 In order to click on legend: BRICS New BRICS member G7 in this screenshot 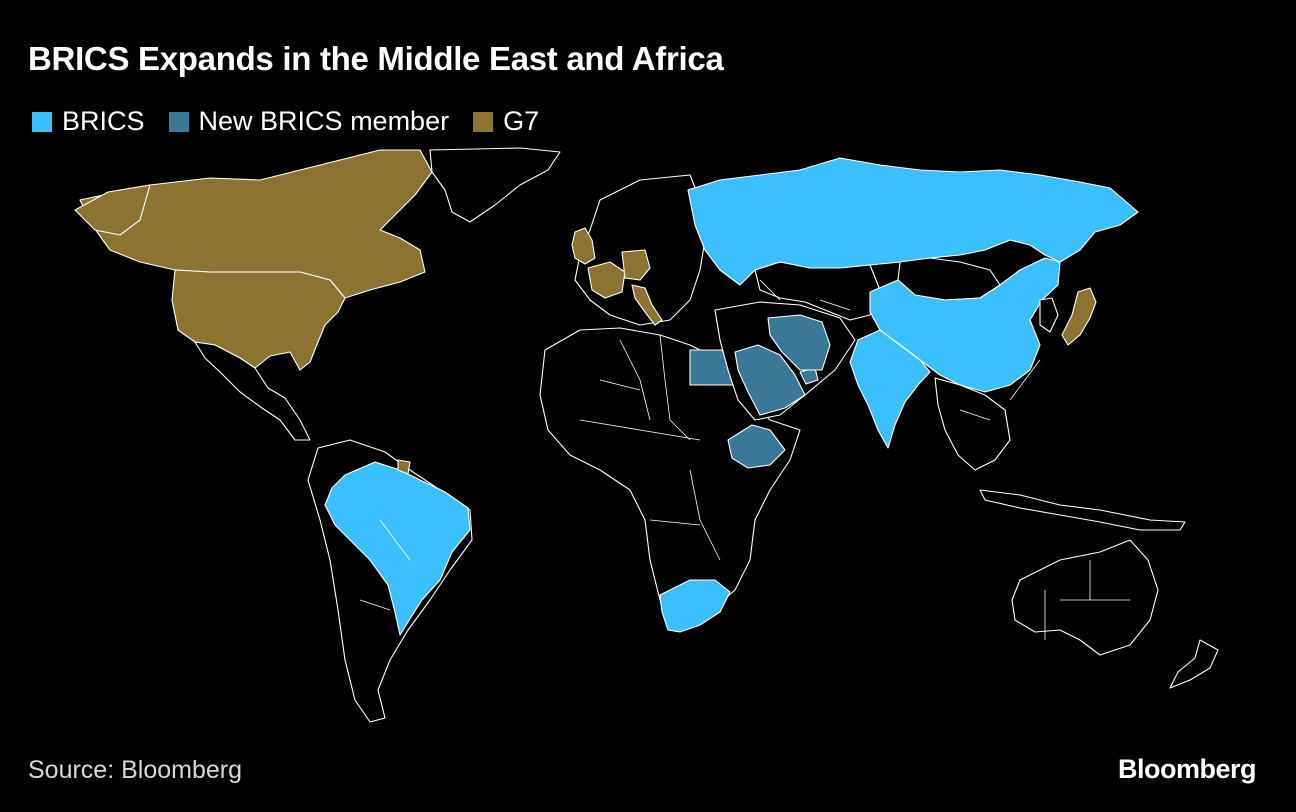, I will do `click(297, 121)`.